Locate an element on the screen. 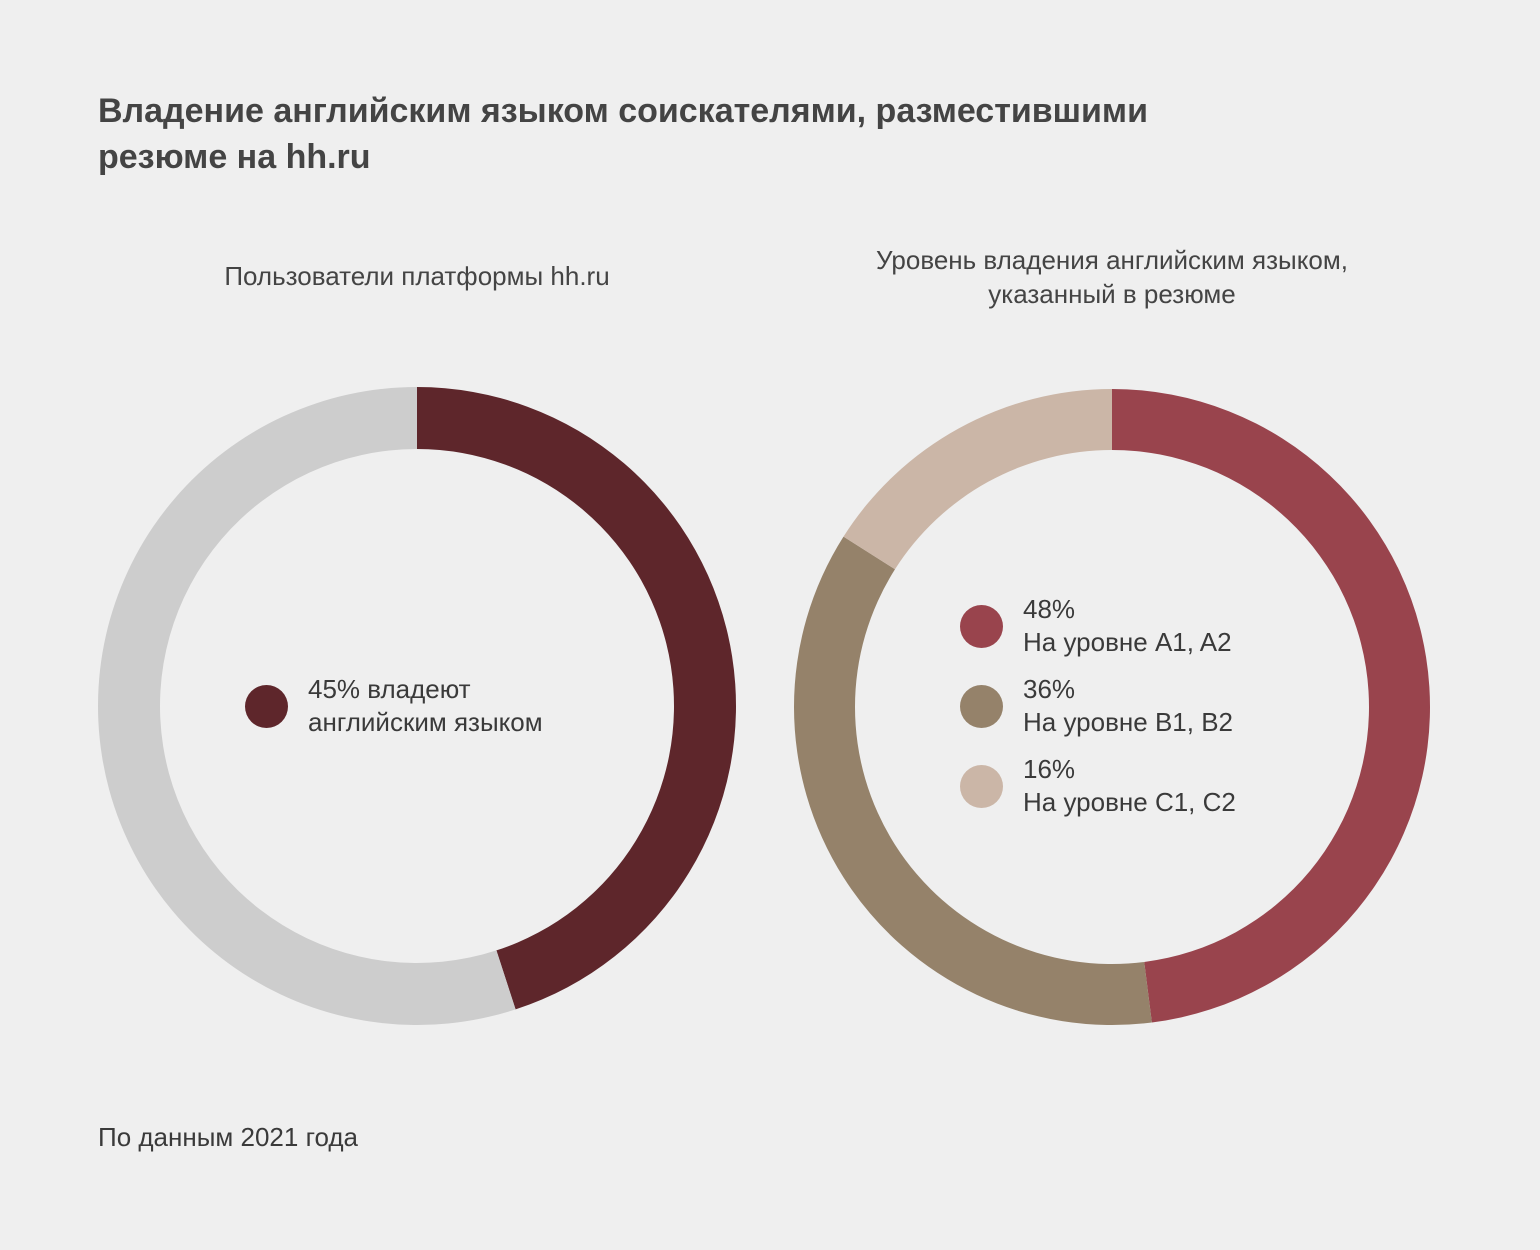 This screenshot has width=1540, height=1250. level-legend-line-2-1: На уровне C1, C2 is located at coordinates (1129, 802).